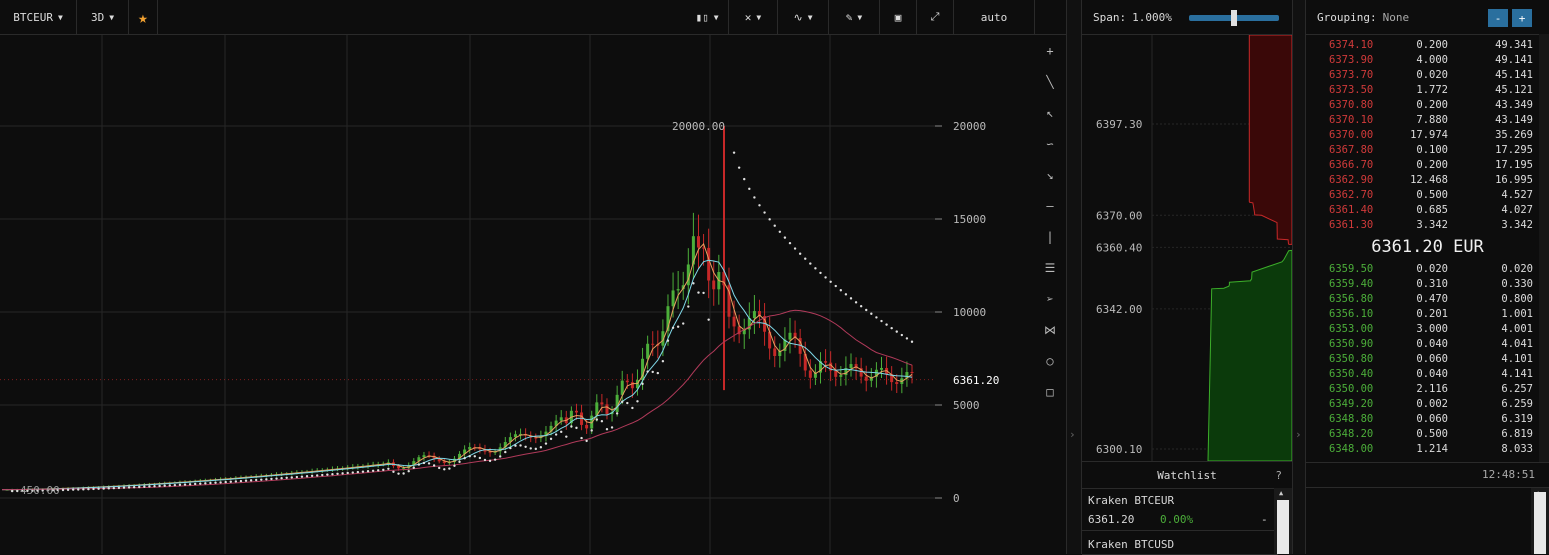 The width and height of the screenshot is (1549, 555). What do you see at coordinates (1514, 60) in the screenshot?
I see `total: 49.141` at bounding box center [1514, 60].